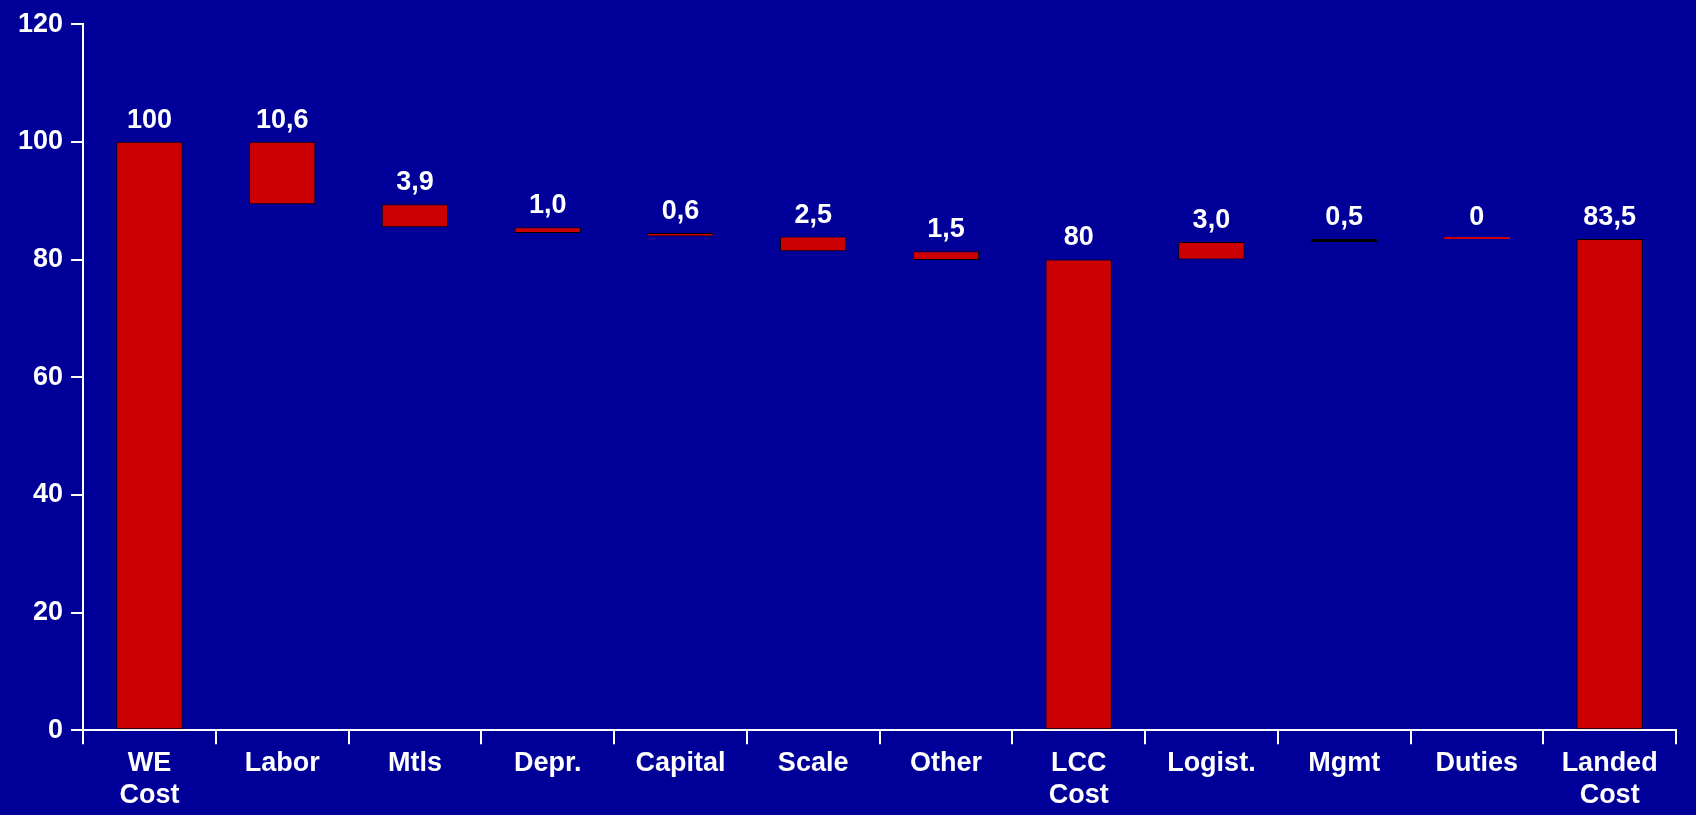 The height and width of the screenshot is (815, 1696). What do you see at coordinates (48, 375) in the screenshot?
I see `y-tick-label: 60` at bounding box center [48, 375].